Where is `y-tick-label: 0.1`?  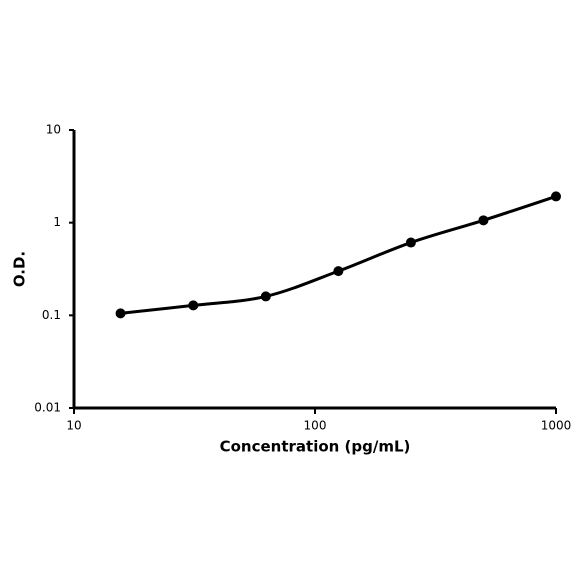 y-tick-label: 0.1 is located at coordinates (51, 315).